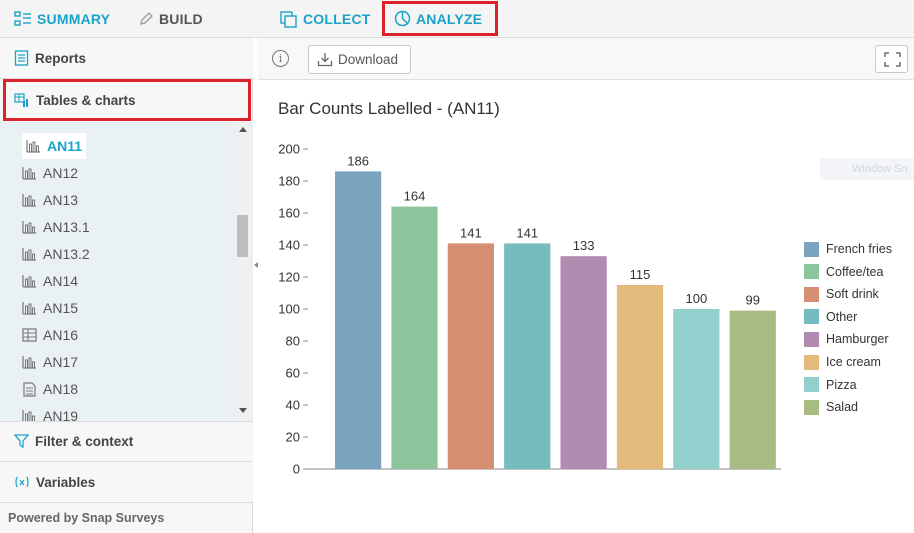 The width and height of the screenshot is (914, 533). Describe the element at coordinates (696, 389) in the screenshot. I see `bar-pizza` at that location.